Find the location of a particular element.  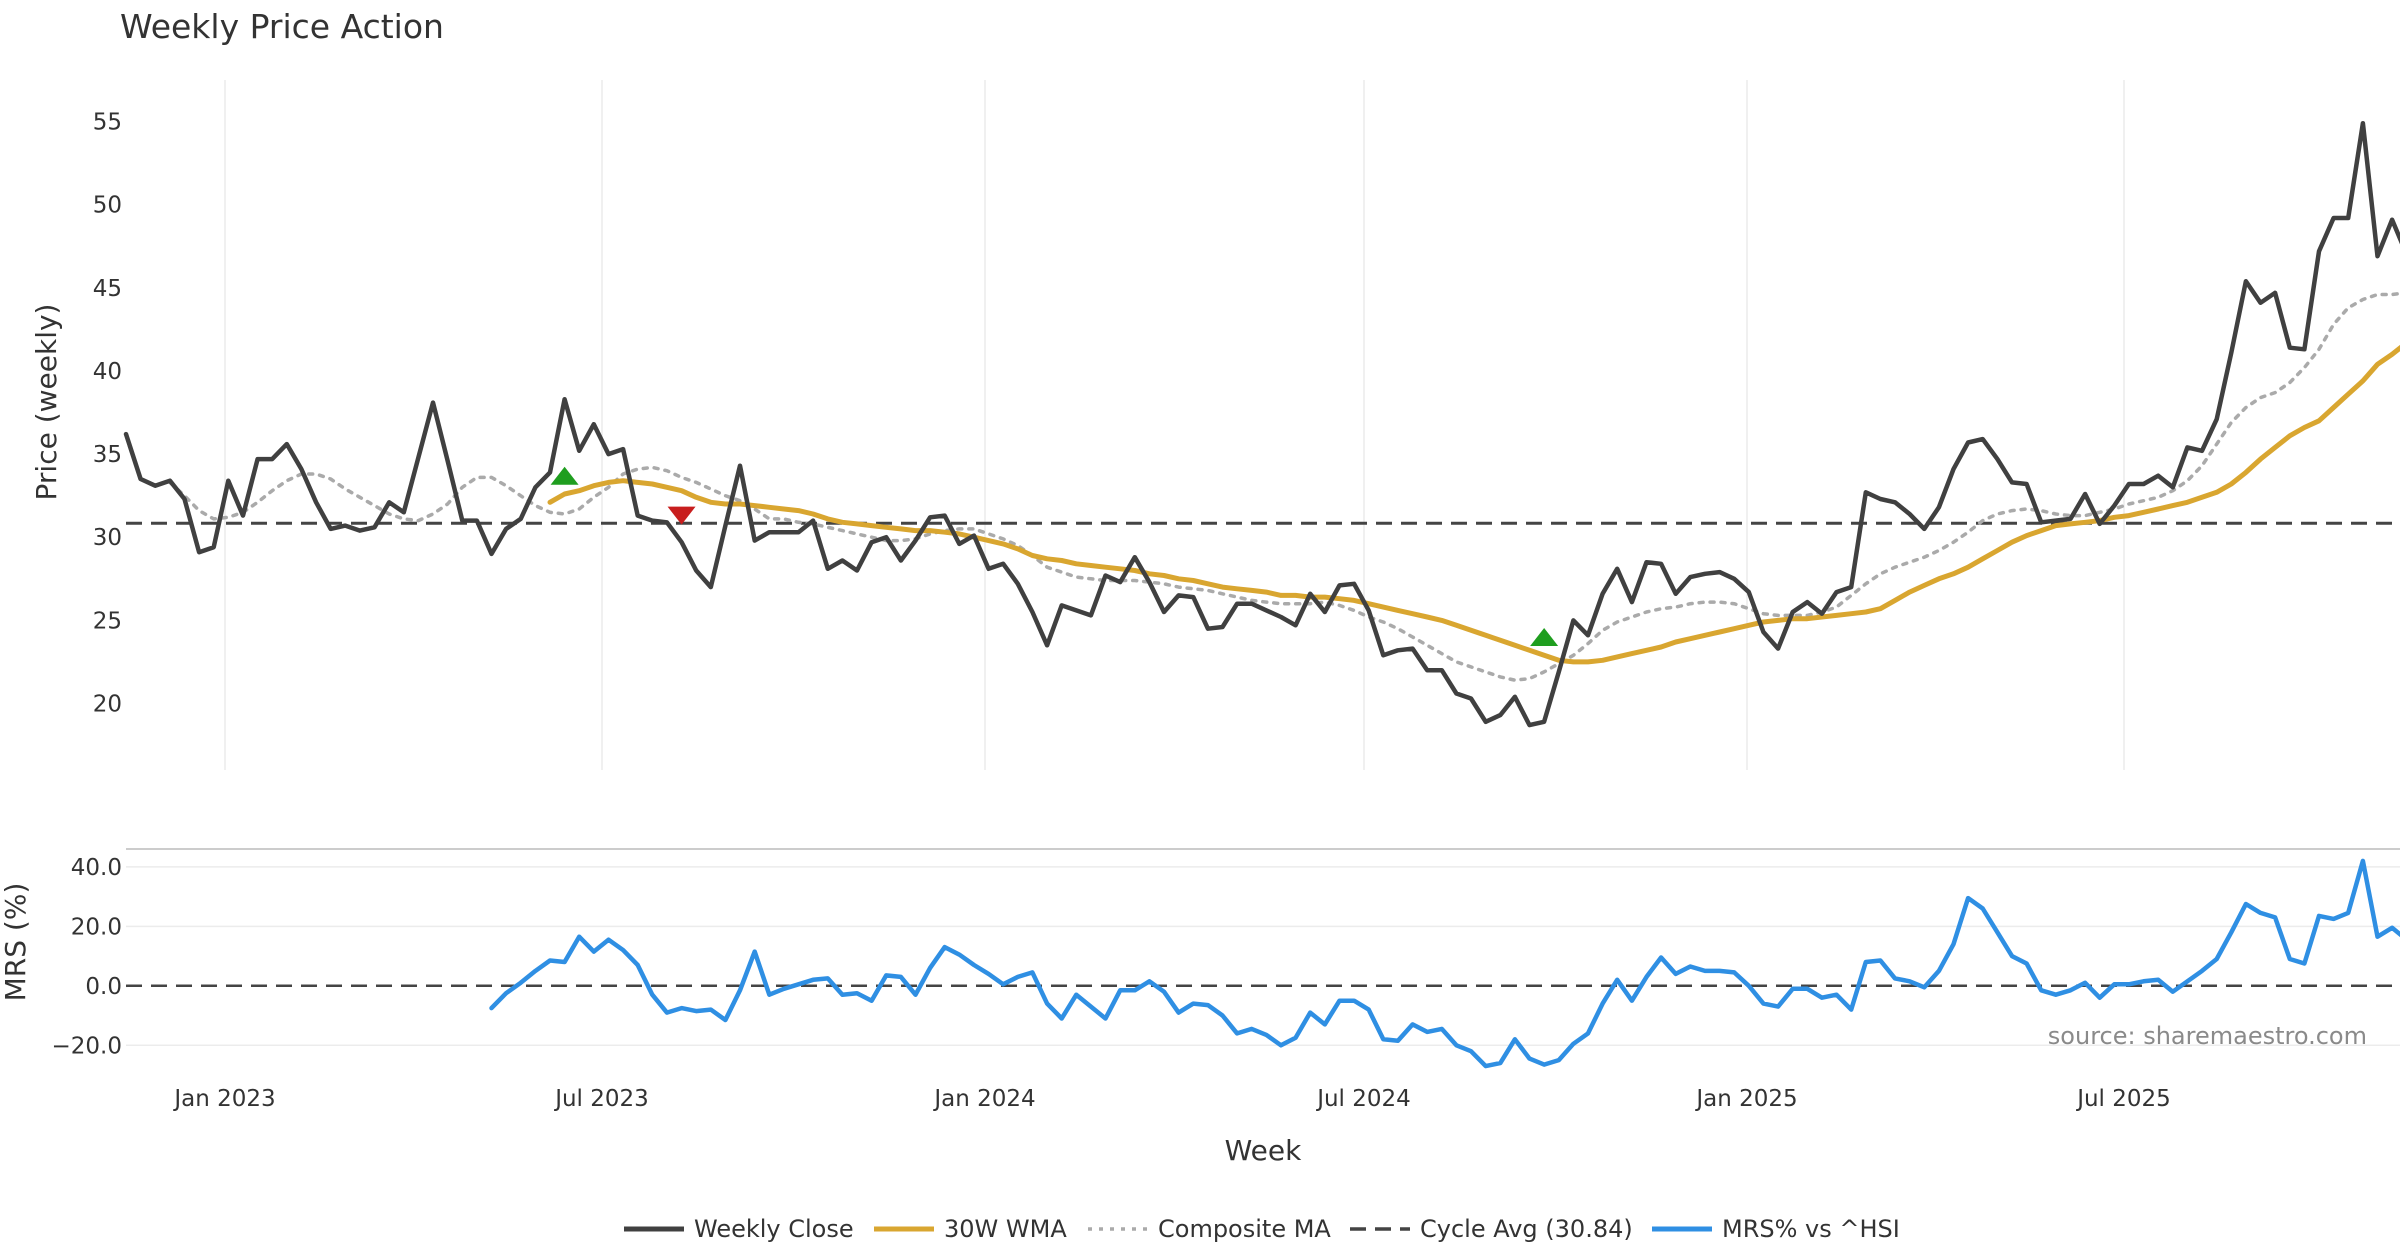

mrs-grid is located at coordinates (1263, 956).